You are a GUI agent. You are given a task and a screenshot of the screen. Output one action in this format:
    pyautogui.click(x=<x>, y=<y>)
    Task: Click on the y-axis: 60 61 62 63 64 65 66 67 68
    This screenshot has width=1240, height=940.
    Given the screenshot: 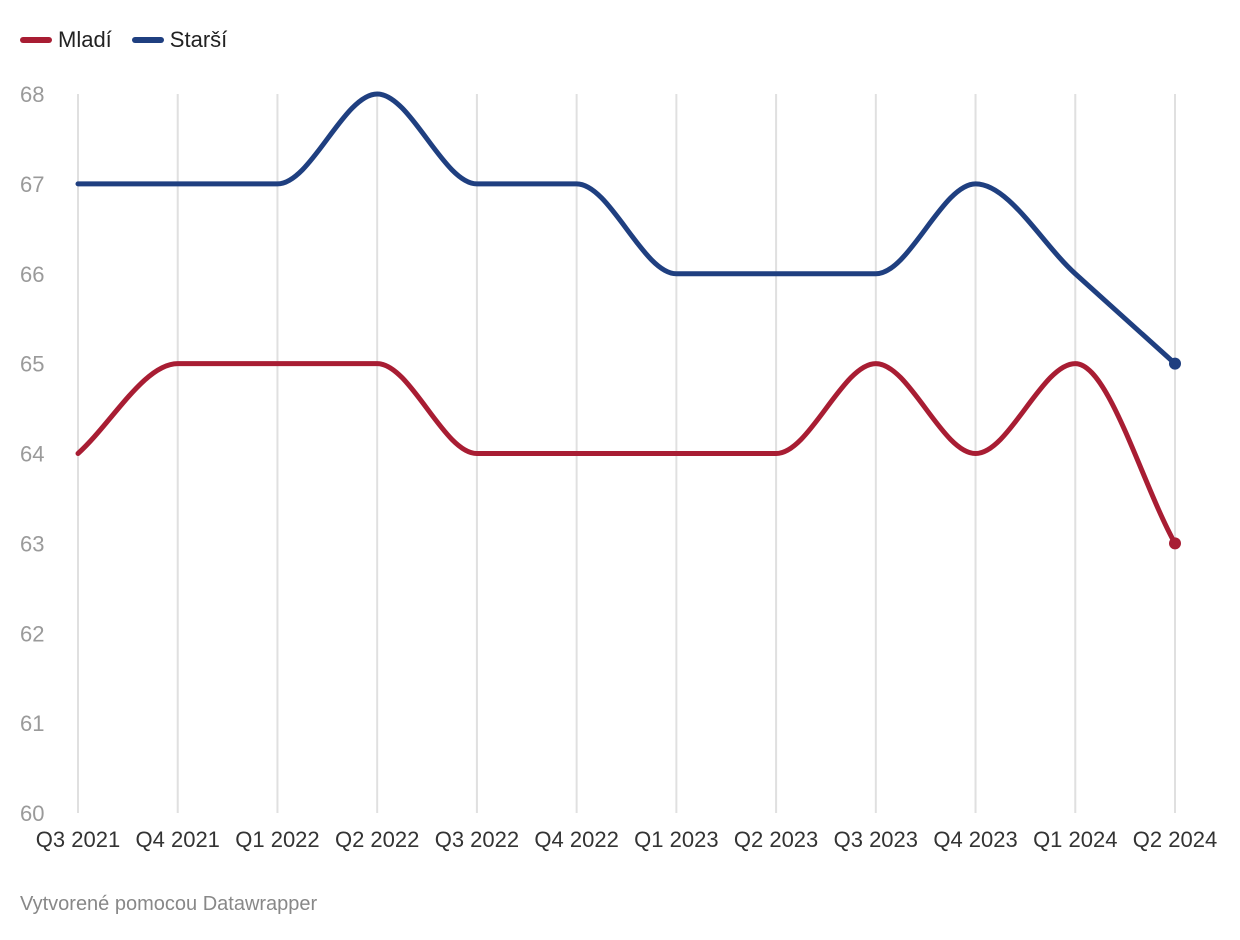 What is the action you would take?
    pyautogui.click(x=32, y=454)
    